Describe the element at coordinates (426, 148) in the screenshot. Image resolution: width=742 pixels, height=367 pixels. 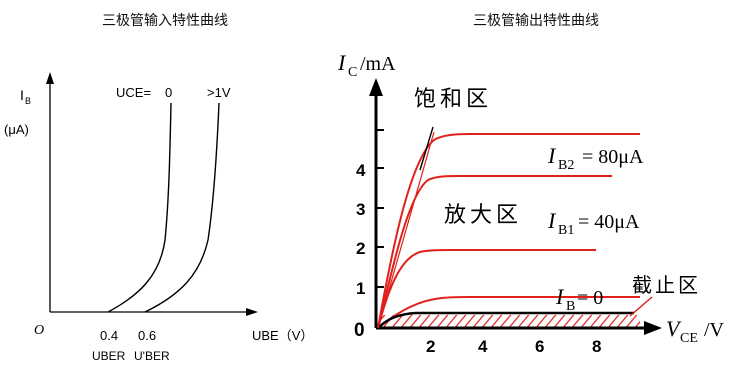
I see `saturation-pointer` at that location.